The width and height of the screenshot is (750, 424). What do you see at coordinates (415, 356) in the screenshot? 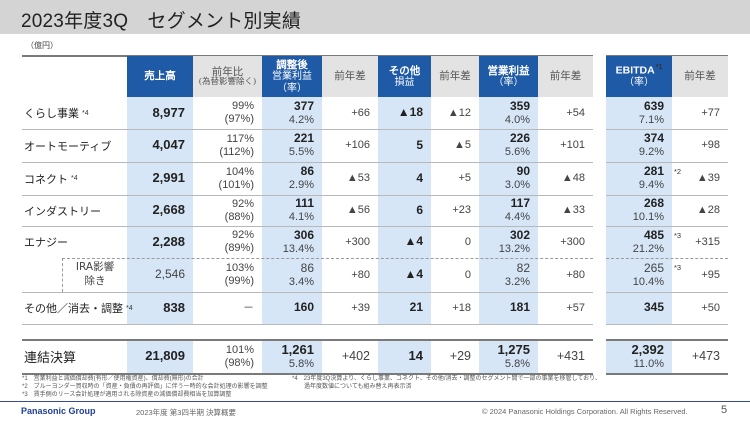
I see `value-other: 14` at bounding box center [415, 356].